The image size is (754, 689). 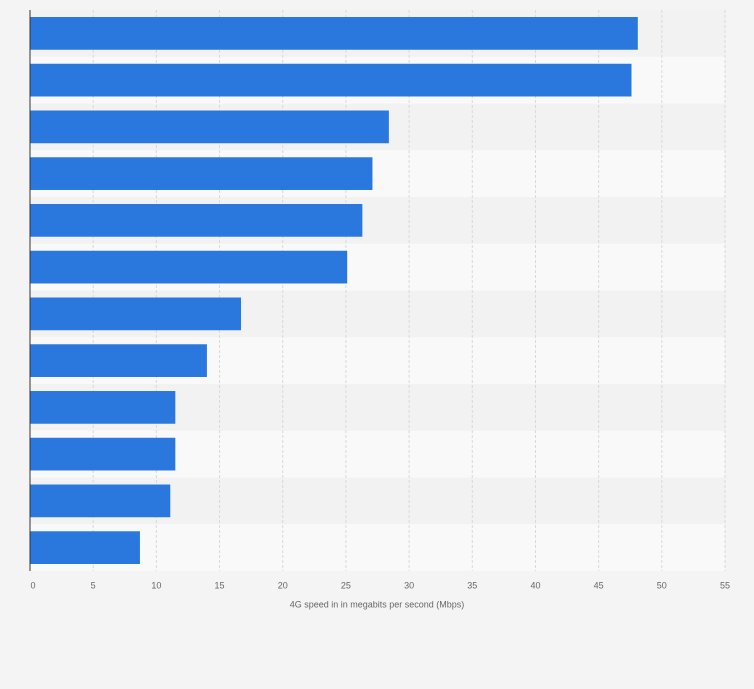 I want to click on x-tick-label: 45, so click(x=599, y=585).